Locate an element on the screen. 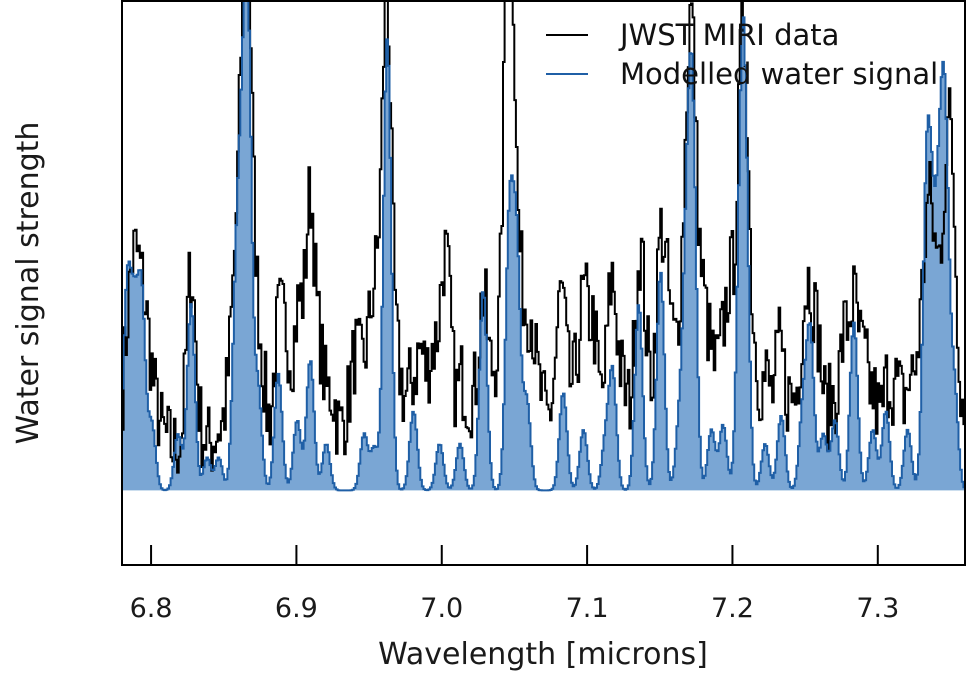  legend-label-data: JWST MIRI data is located at coordinates (728, 35).